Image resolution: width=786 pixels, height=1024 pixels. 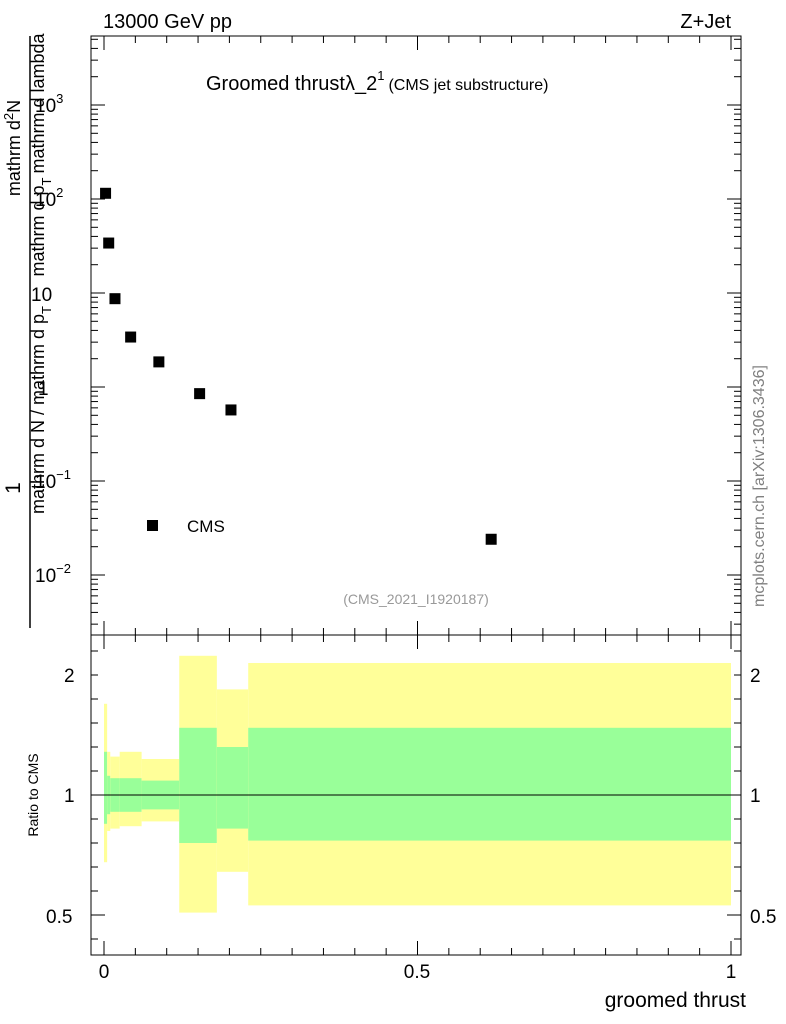 What do you see at coordinates (167, 22) in the screenshot?
I see `energy-label: 13000 GeV pp` at bounding box center [167, 22].